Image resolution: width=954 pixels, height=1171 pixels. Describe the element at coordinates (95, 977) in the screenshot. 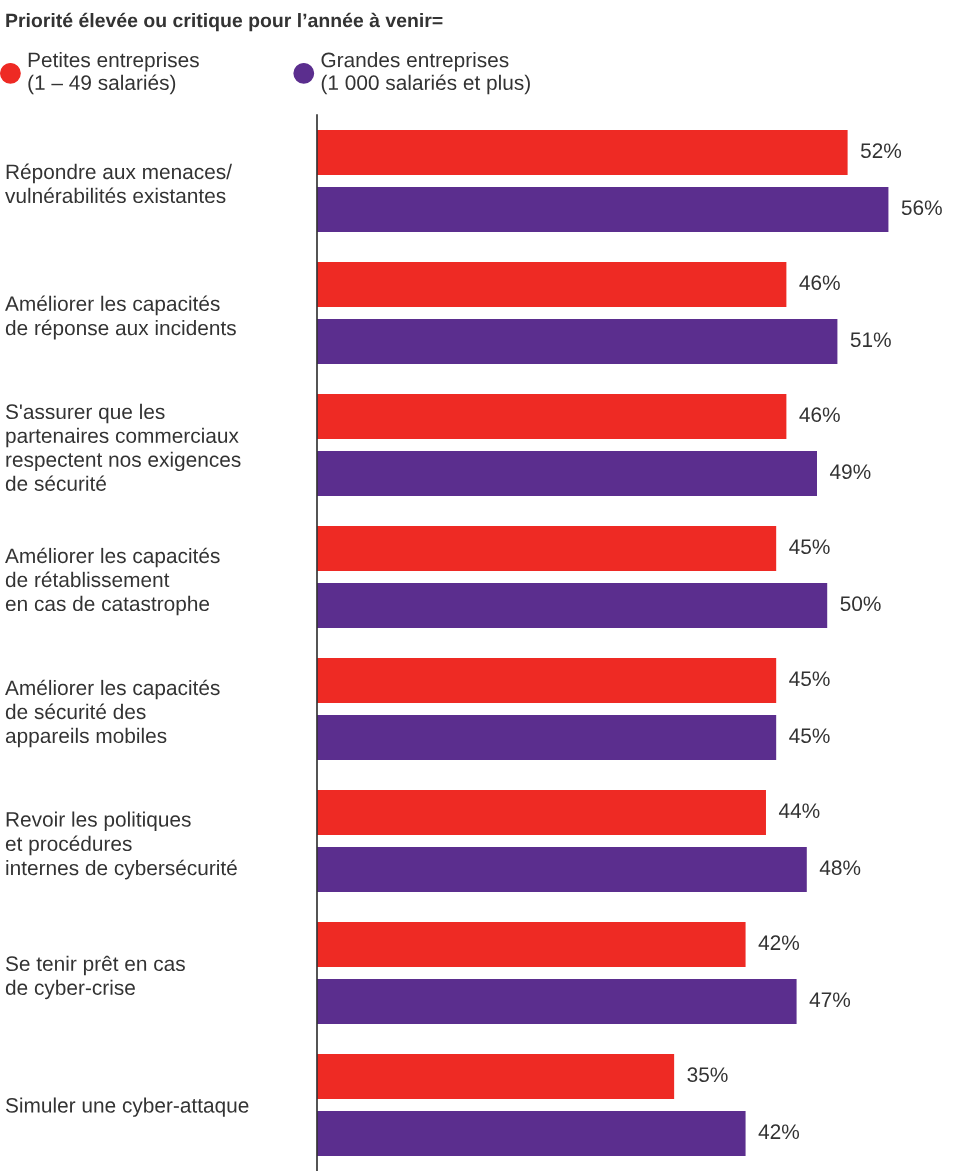

I see `y-tick-label: Se tenir prêt en cas de cyber-crise` at that location.